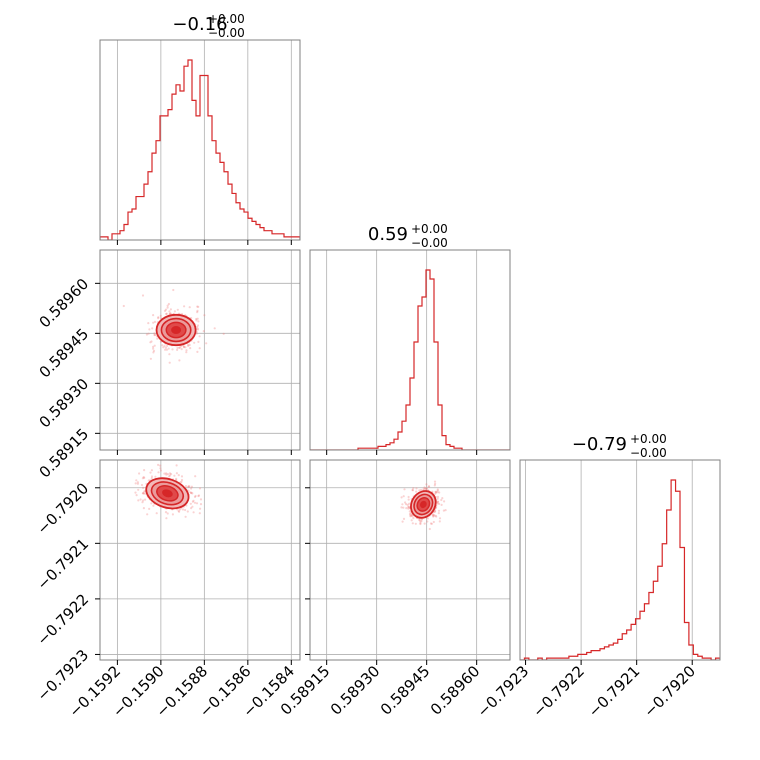 The height and width of the screenshot is (760, 760). I want to click on y-tick-label: −0.7920, so click(63, 508).